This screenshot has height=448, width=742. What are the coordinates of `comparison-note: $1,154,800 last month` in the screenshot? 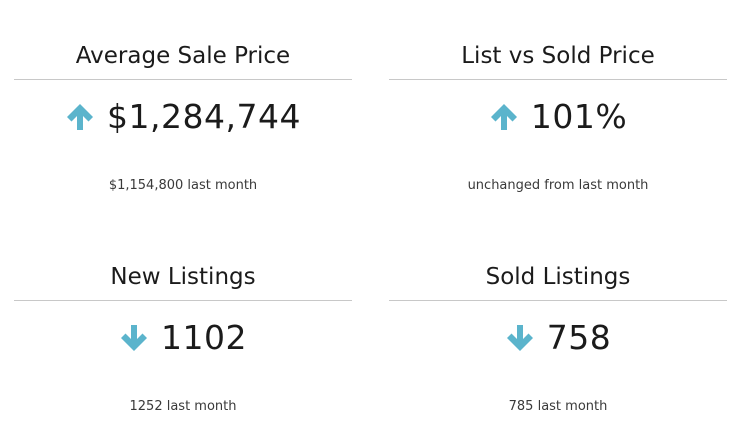 It's located at (183, 185).